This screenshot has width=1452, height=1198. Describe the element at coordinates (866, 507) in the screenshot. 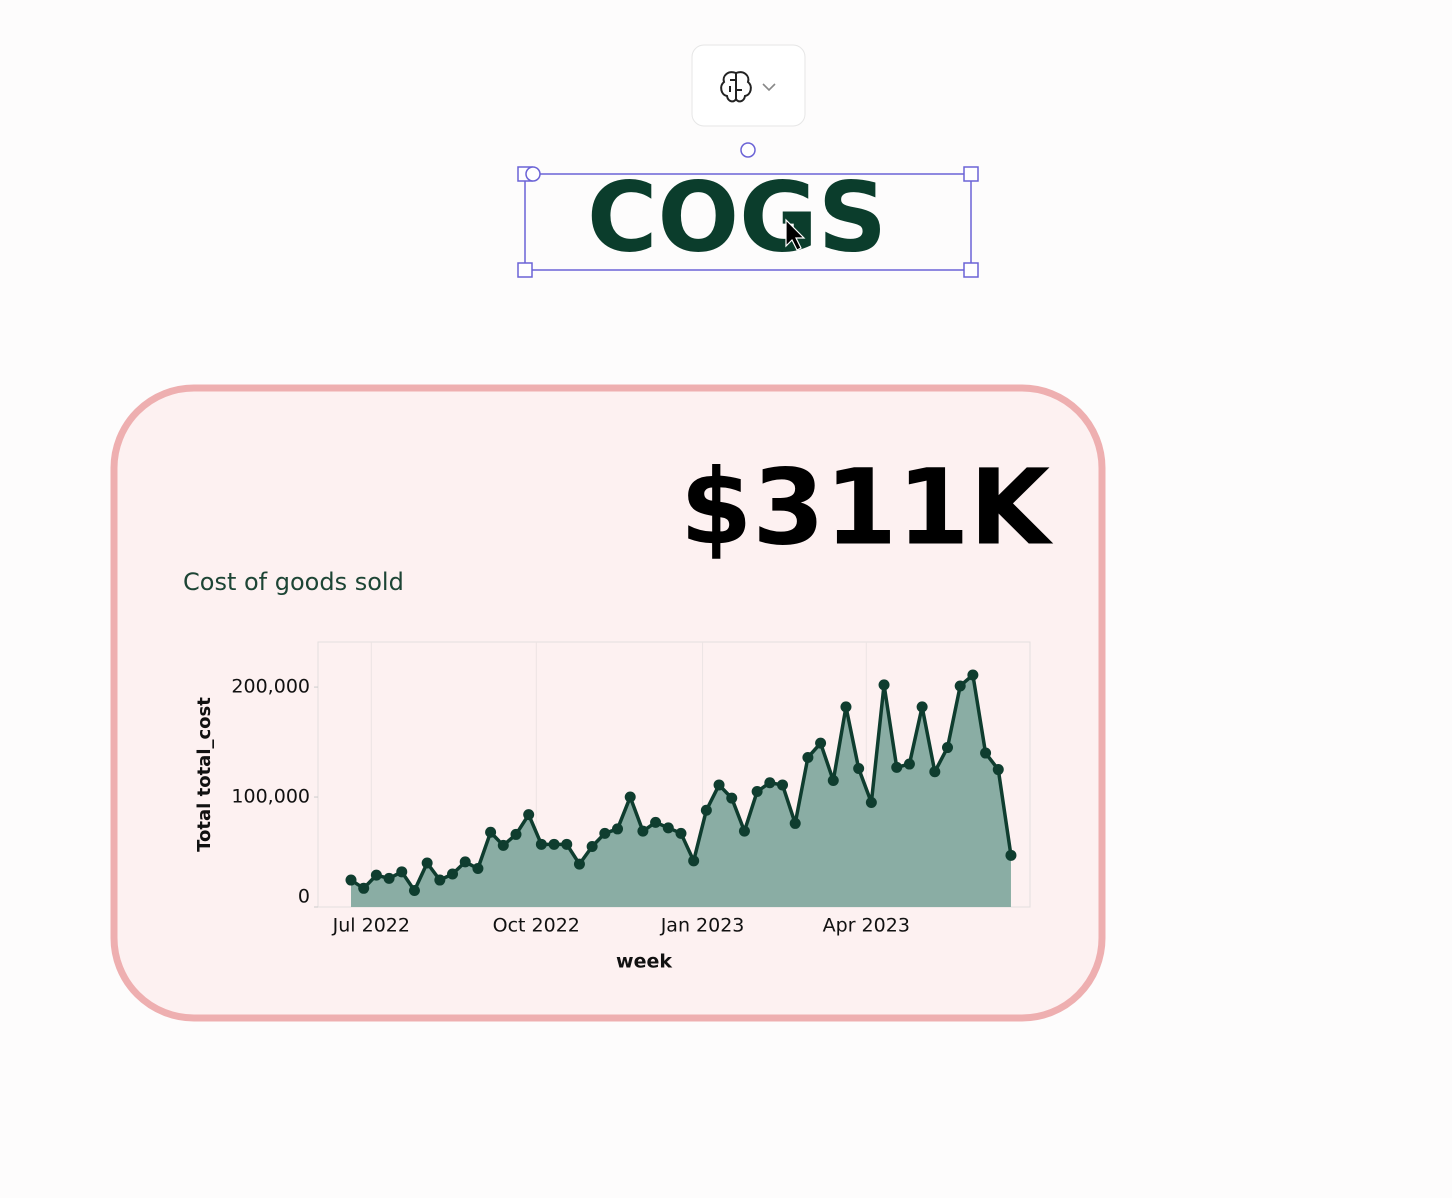

I see `metric-value: $311K` at that location.